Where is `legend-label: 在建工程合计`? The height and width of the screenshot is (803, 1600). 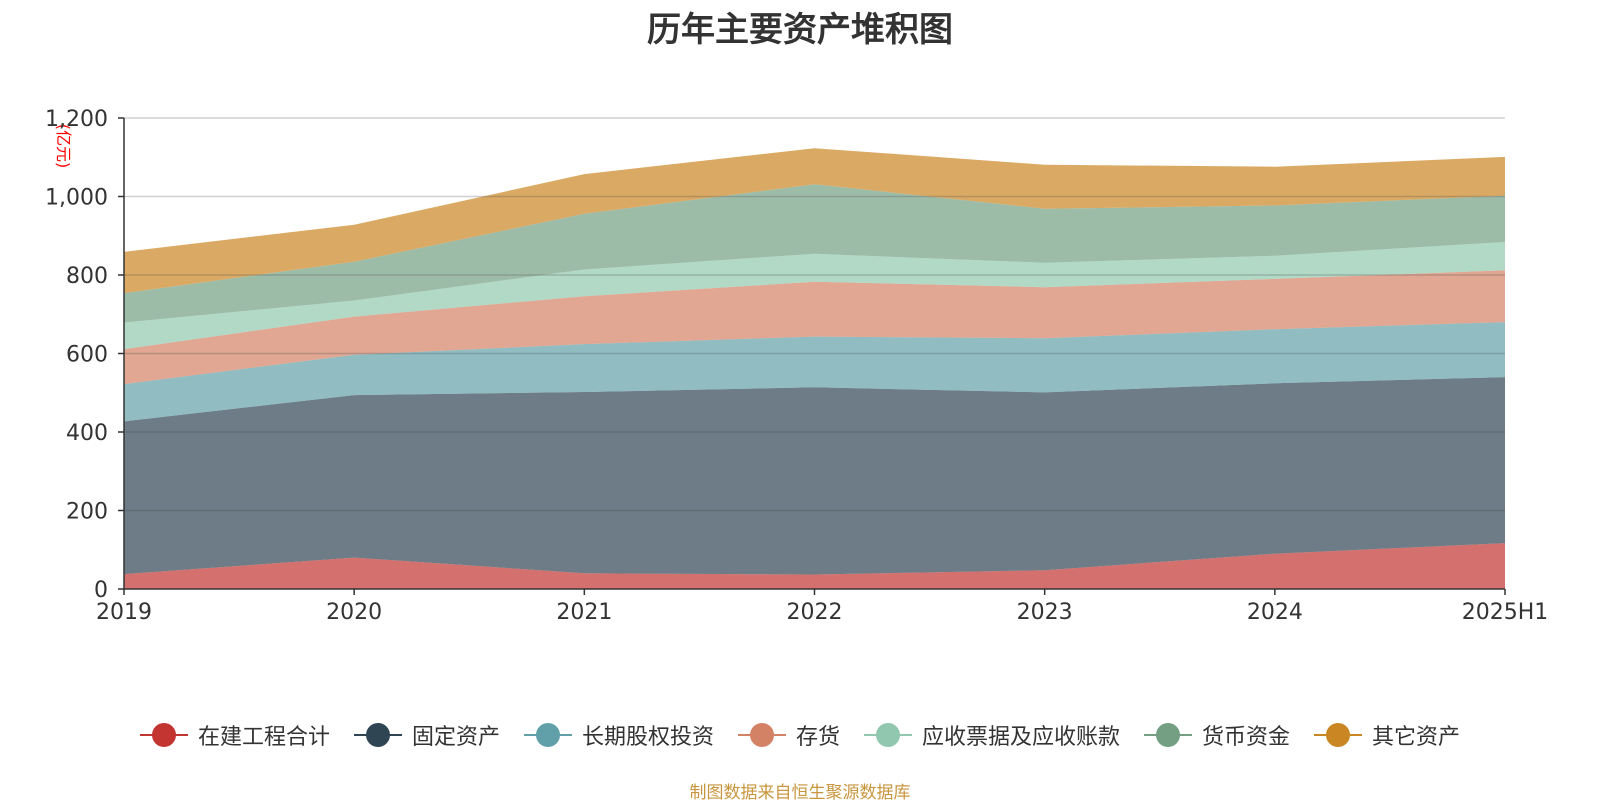 legend-label: 在建工程合计 is located at coordinates (263, 737).